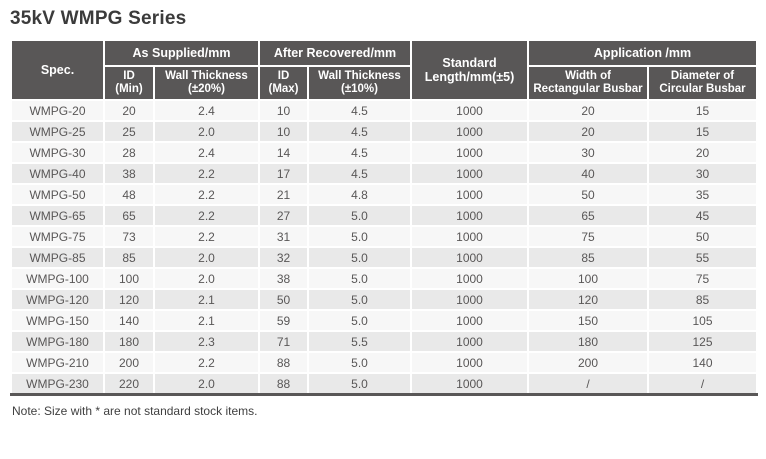 This screenshot has height=459, width=766. I want to click on col-header-id-max: ID (Max), so click(283, 83).